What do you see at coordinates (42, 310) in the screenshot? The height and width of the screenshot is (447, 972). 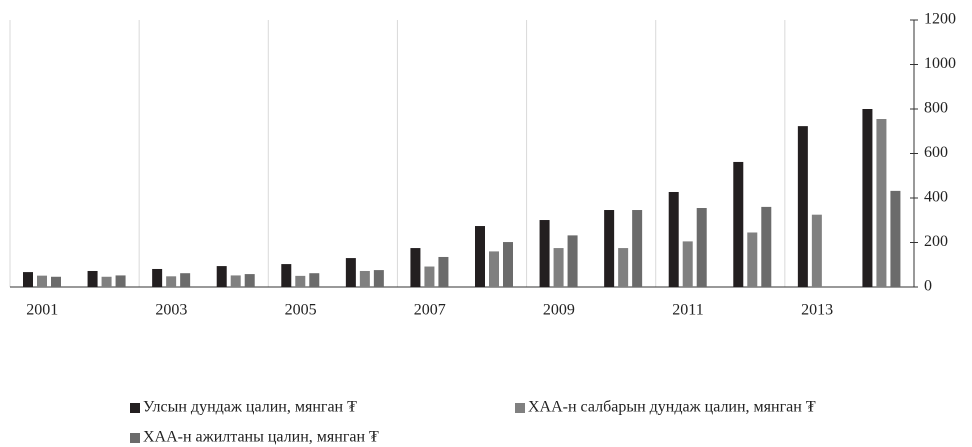 I see `x-tick-label: 2001` at bounding box center [42, 310].